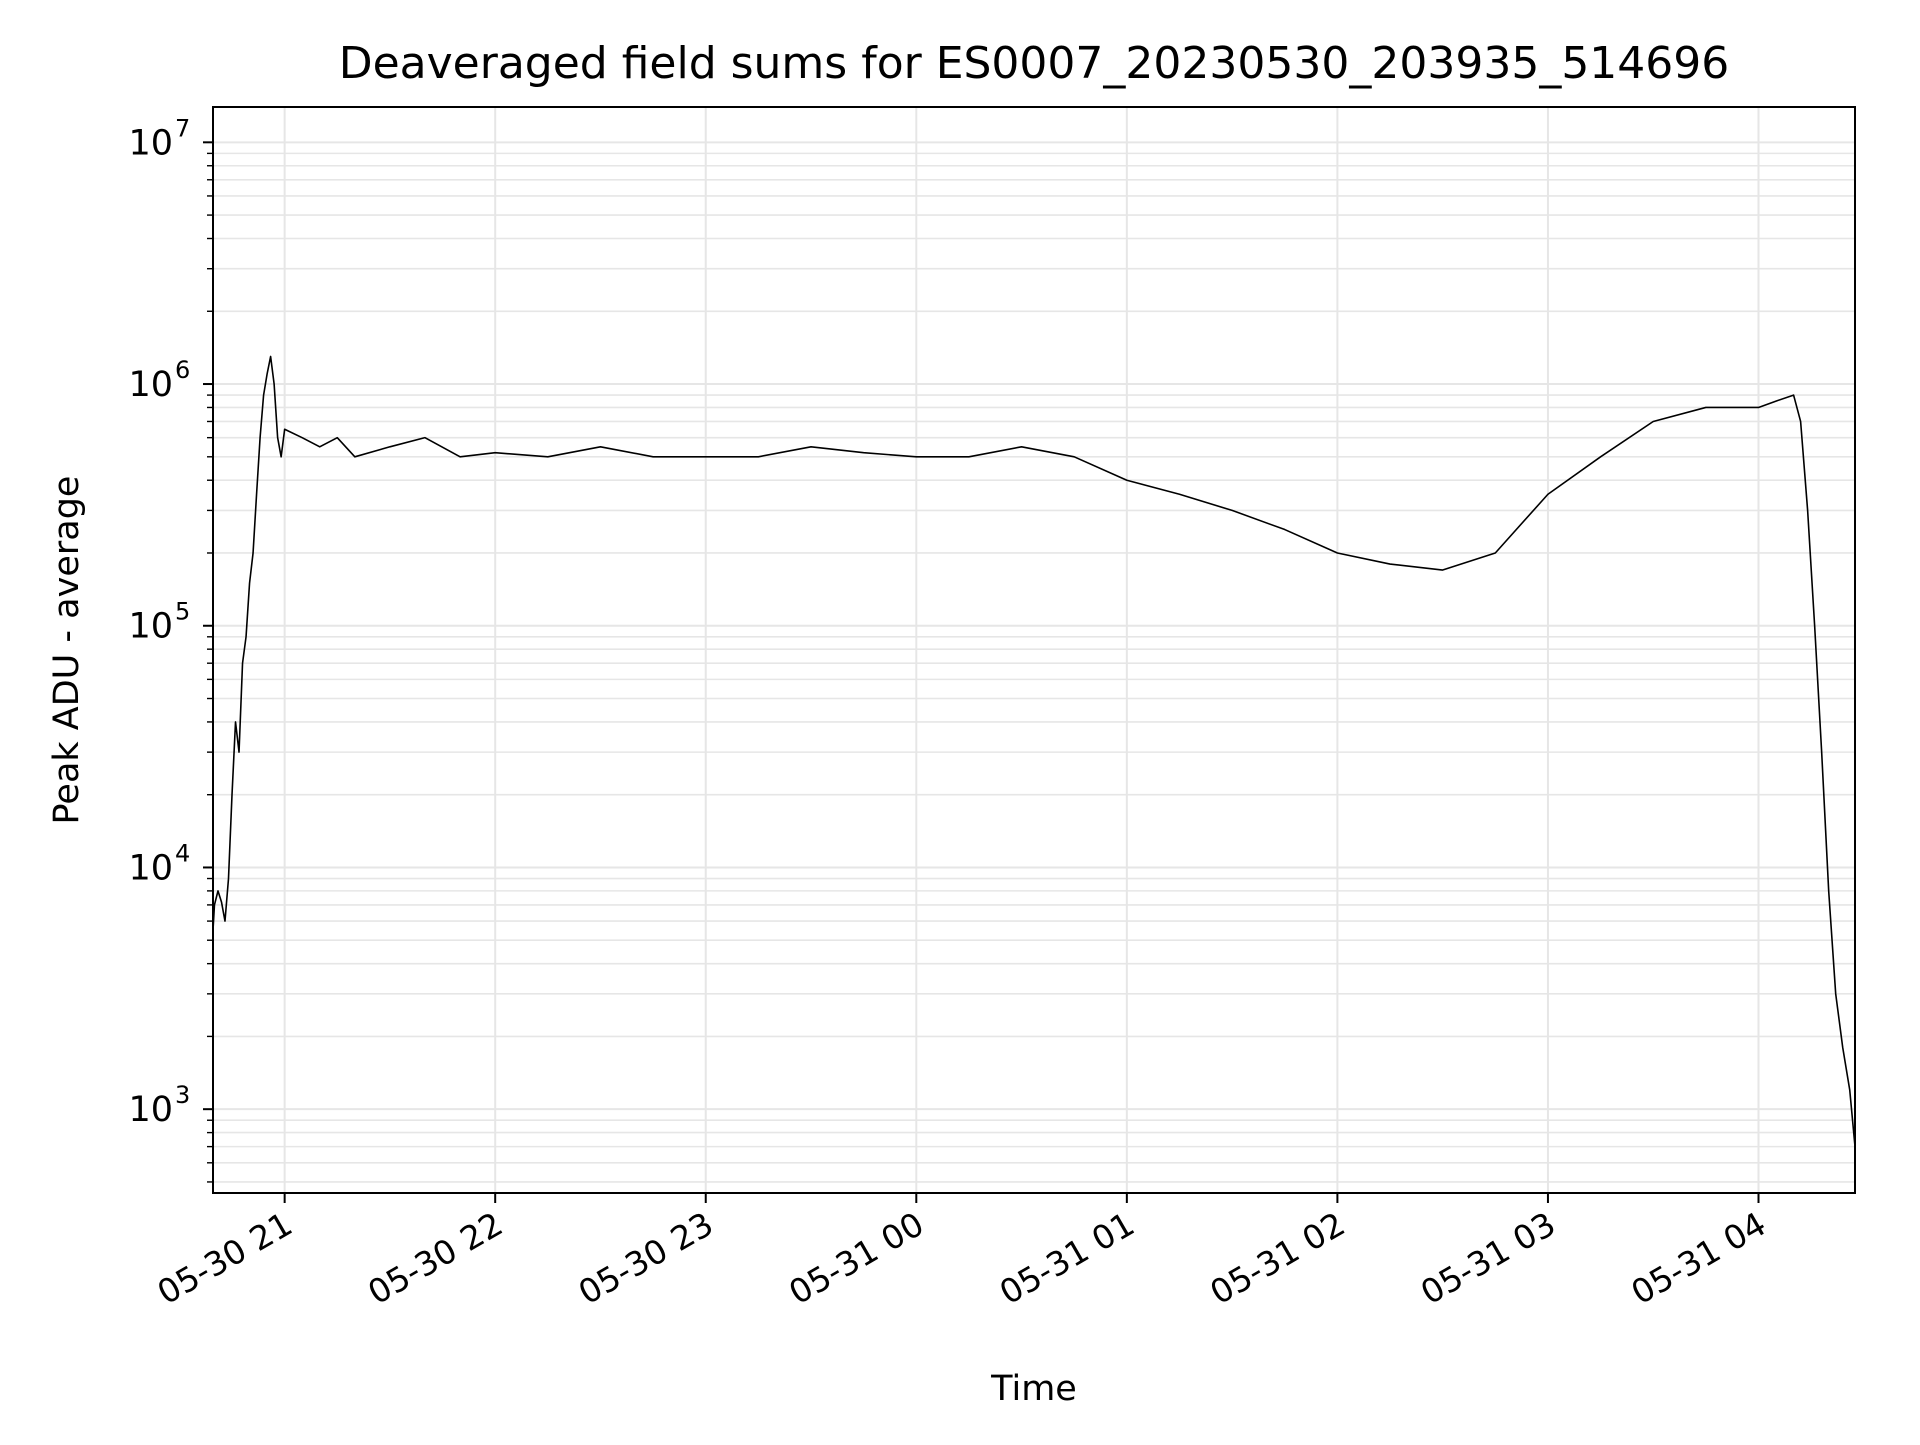 Image resolution: width=1920 pixels, height=1445 pixels. I want to click on y-tick-label-exponent: 3, so click(182, 1095).